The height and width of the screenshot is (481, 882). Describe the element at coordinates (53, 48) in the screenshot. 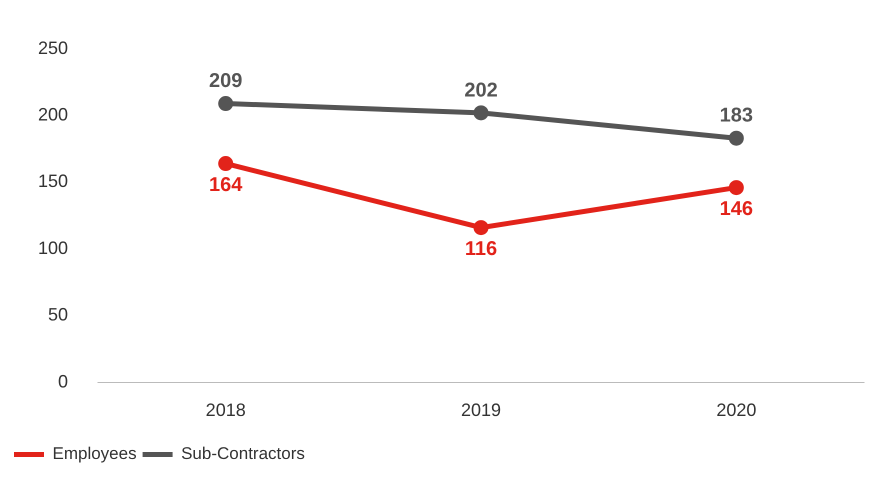

I see `y-tick-label: 250` at that location.